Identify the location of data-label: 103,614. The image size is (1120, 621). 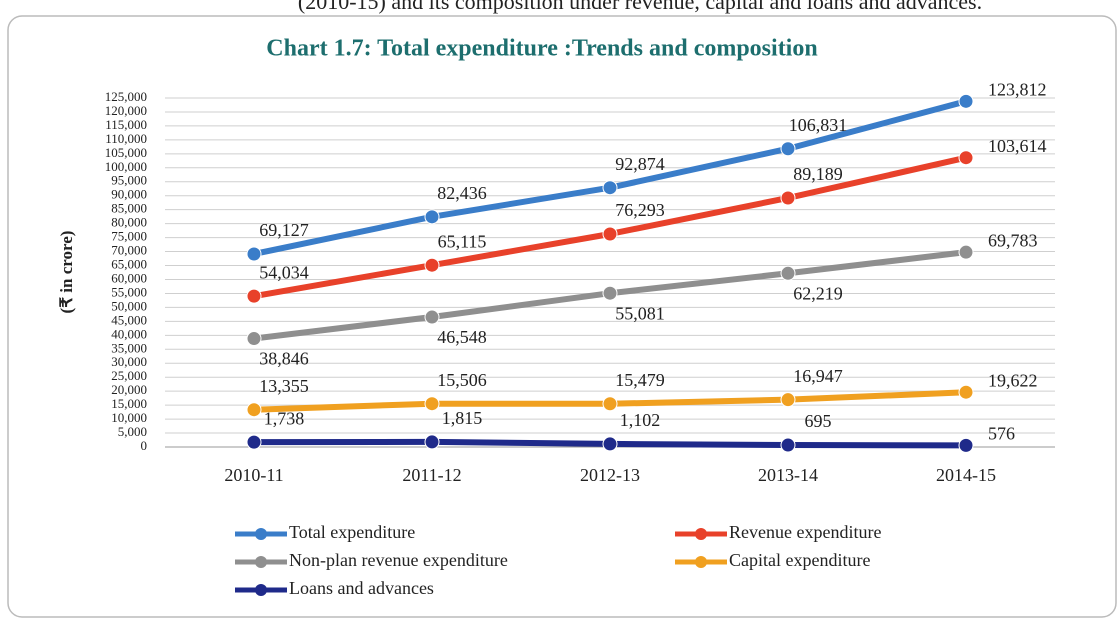
(1017, 146).